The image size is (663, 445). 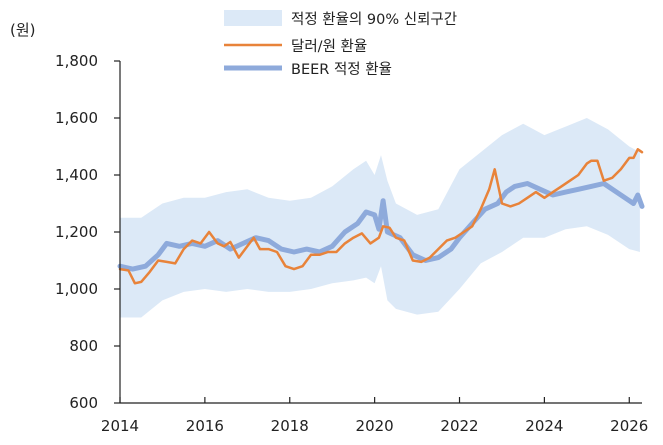 I want to click on x-tick-label: 2026, so click(x=629, y=426).